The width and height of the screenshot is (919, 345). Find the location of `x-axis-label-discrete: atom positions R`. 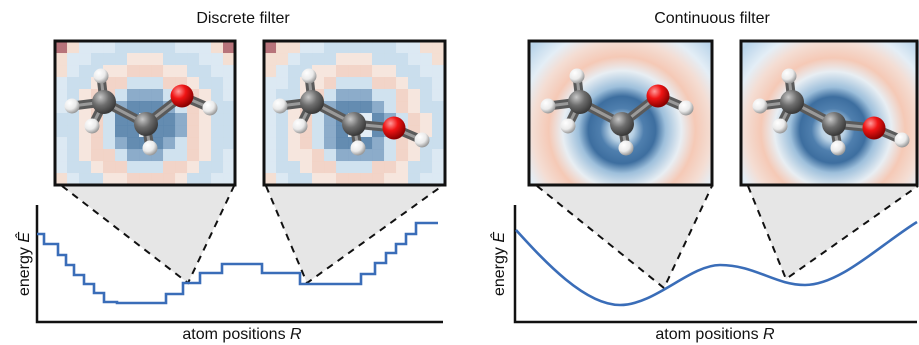

x-axis-label-discrete: atom positions R is located at coordinates (242, 334).